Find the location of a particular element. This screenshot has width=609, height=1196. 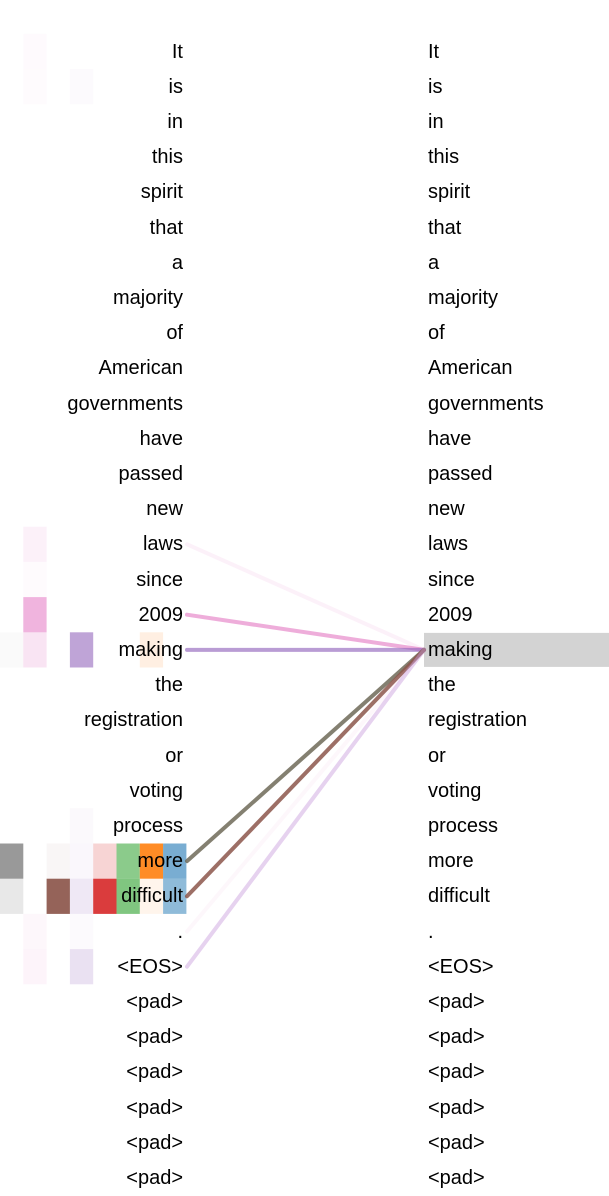

source-token: . is located at coordinates (180, 931).